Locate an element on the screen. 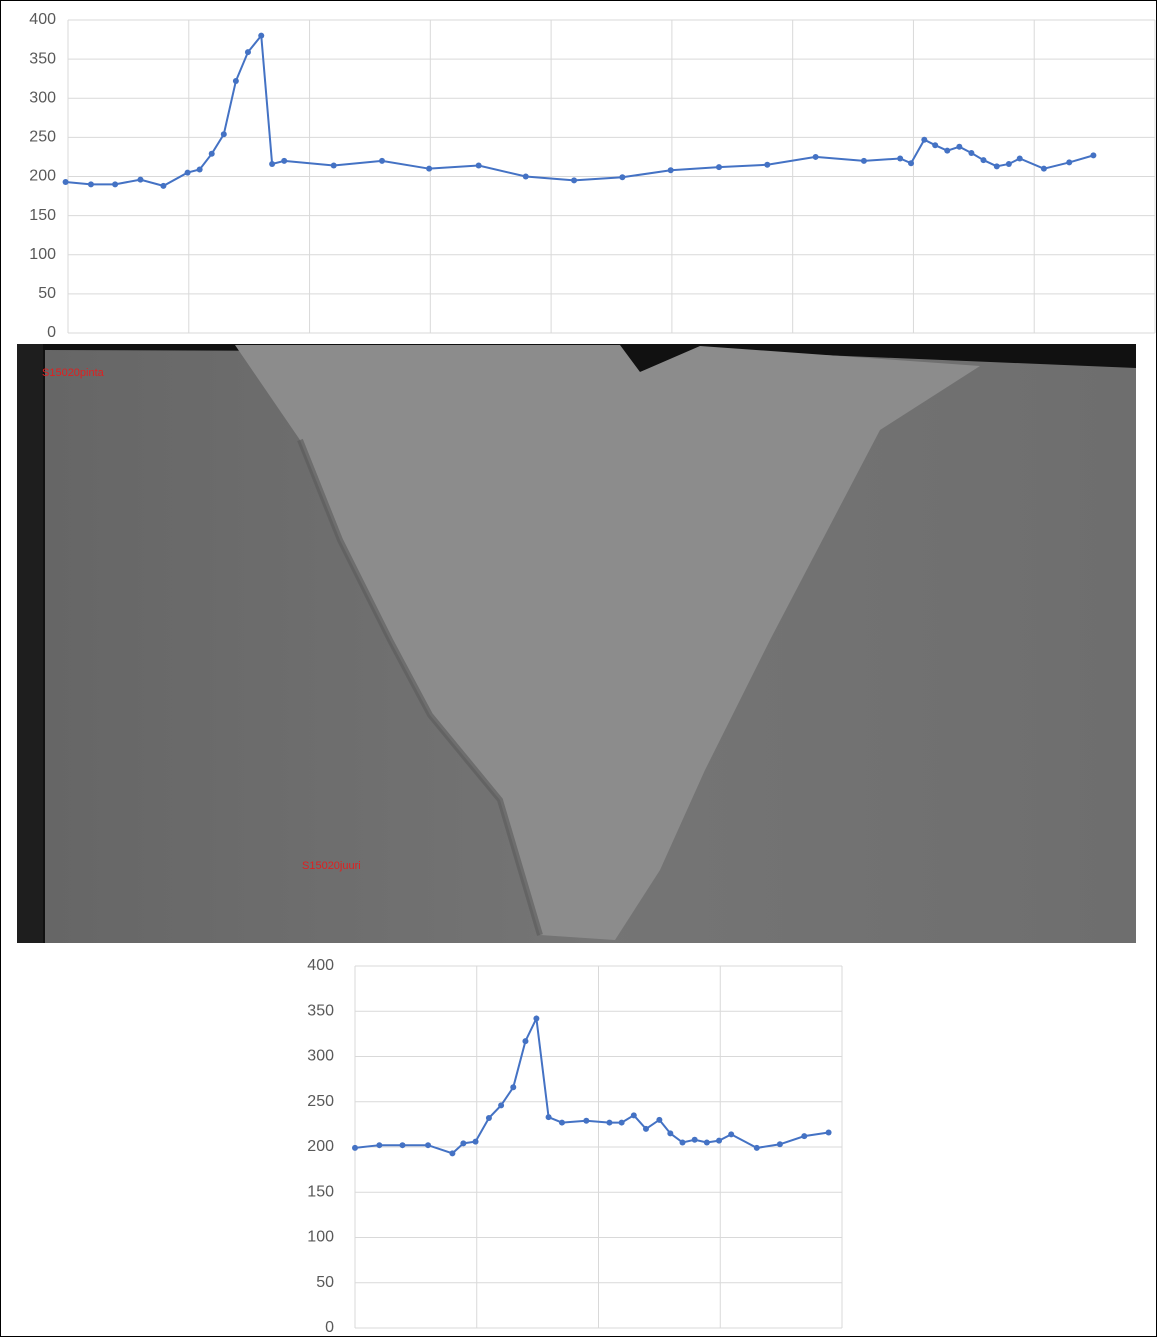 This screenshot has width=1157, height=1337. series-line is located at coordinates (579, 110).